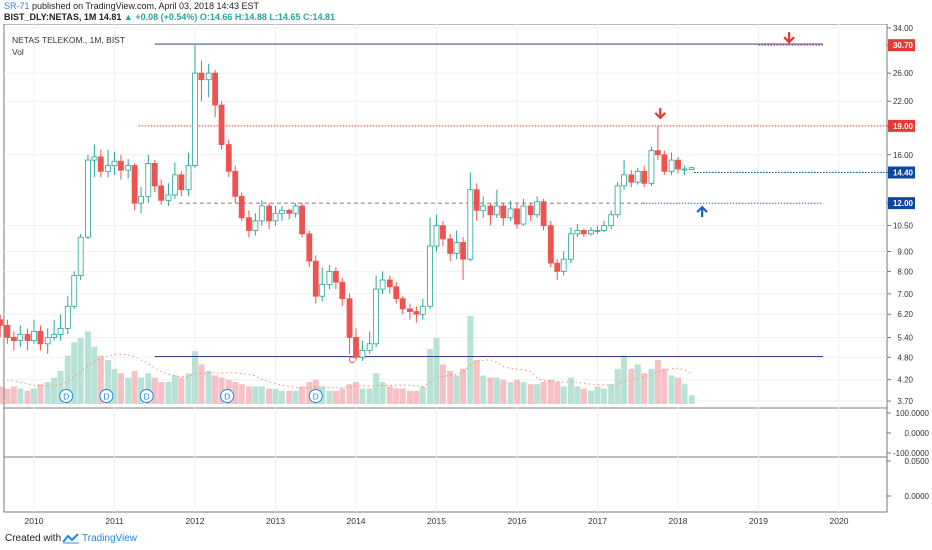  I want to click on x-tick-label: 2013, so click(275, 521).